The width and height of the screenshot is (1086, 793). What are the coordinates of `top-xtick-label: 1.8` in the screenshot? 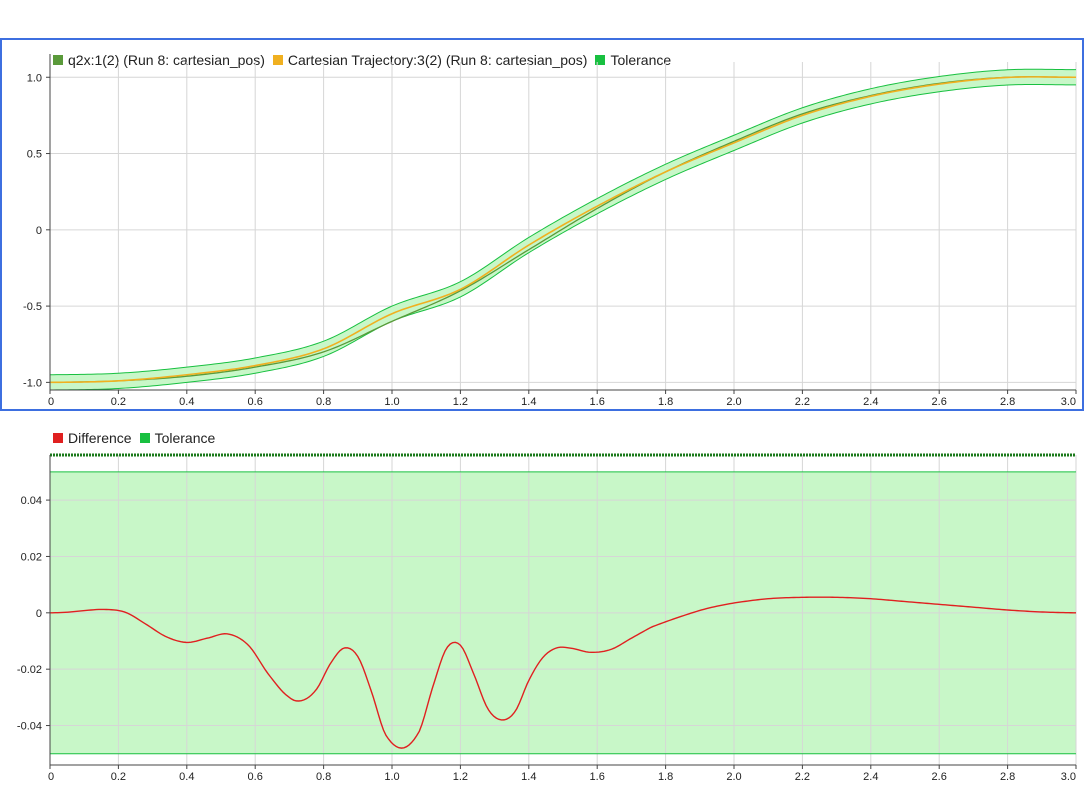 It's located at (665, 402).